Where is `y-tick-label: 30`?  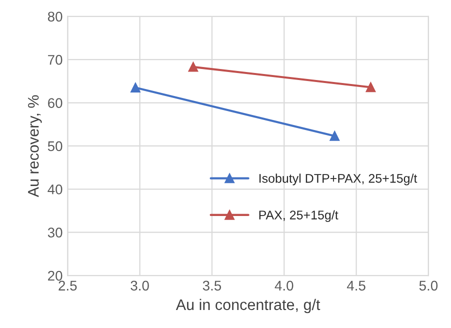
y-tick-label: 30 is located at coordinates (55, 233).